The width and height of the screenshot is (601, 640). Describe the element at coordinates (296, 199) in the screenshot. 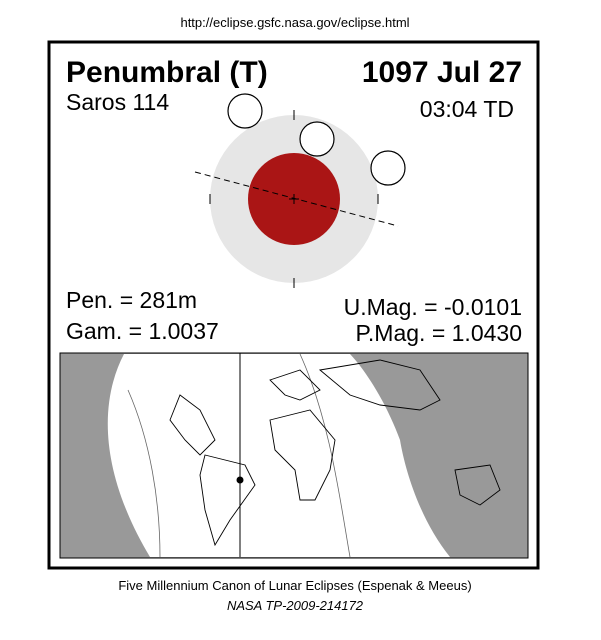

I see `moon-path` at that location.